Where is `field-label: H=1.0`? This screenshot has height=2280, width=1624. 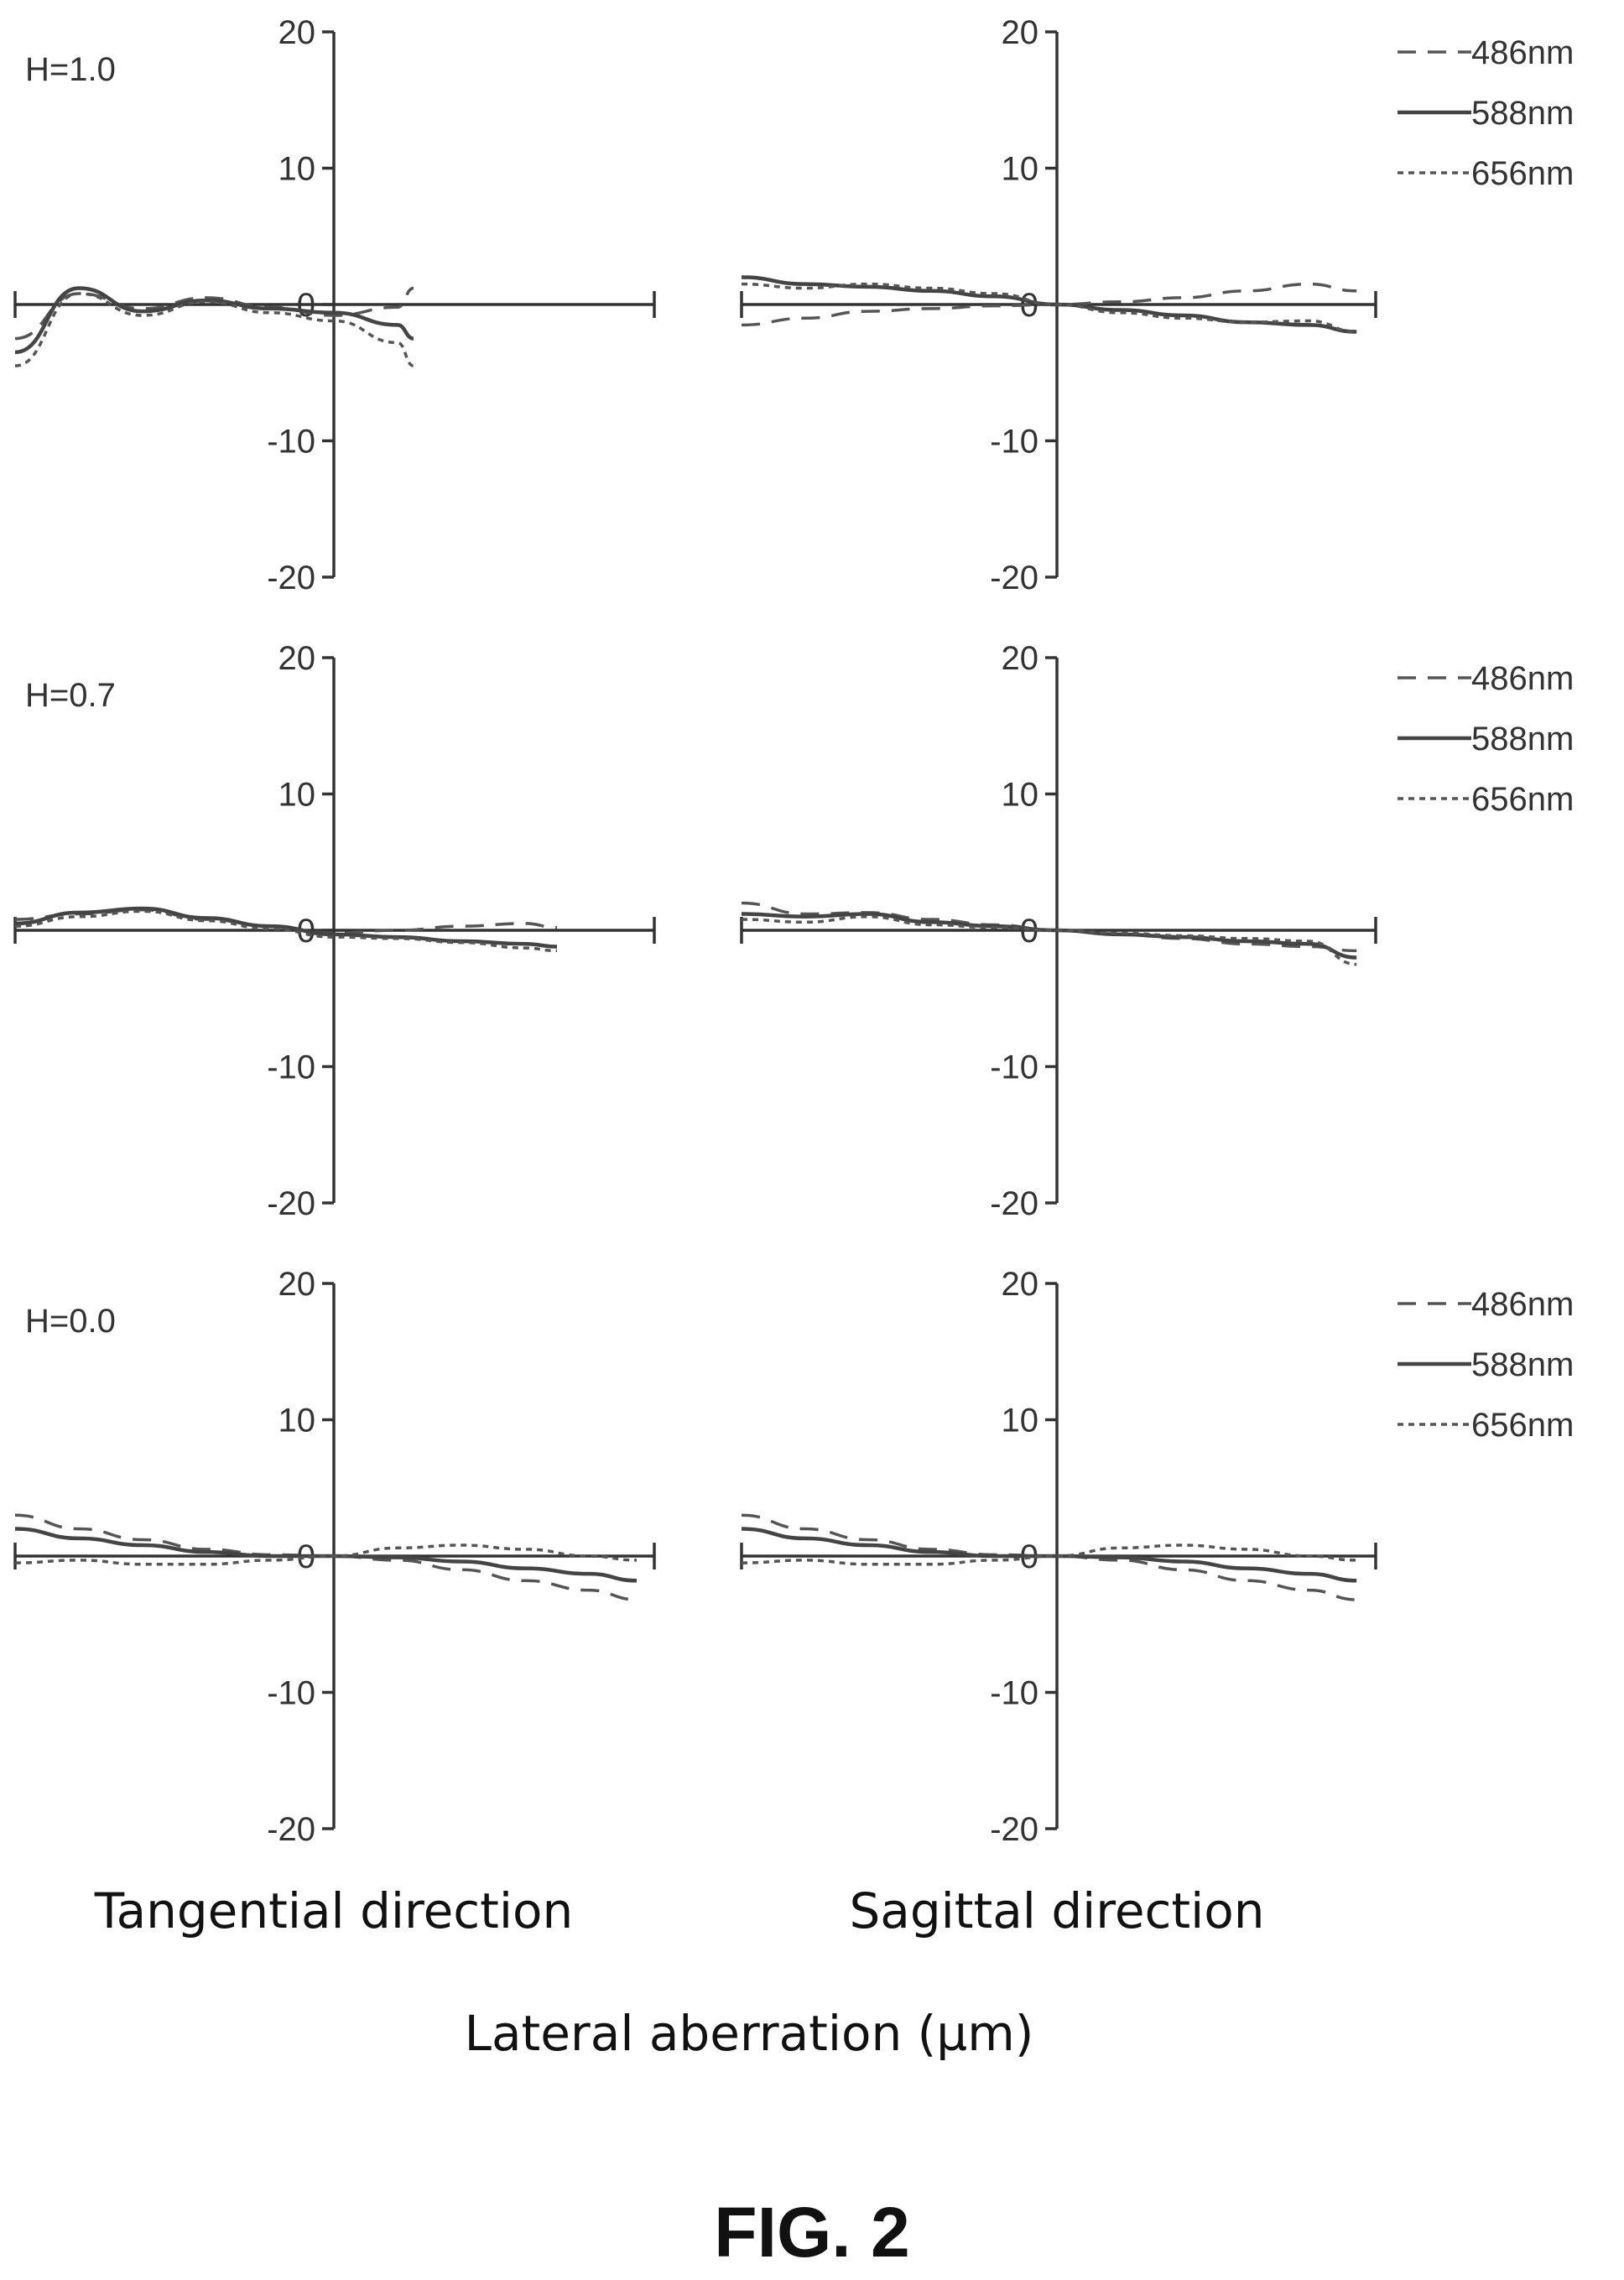
field-label: H=1.0 is located at coordinates (70, 69).